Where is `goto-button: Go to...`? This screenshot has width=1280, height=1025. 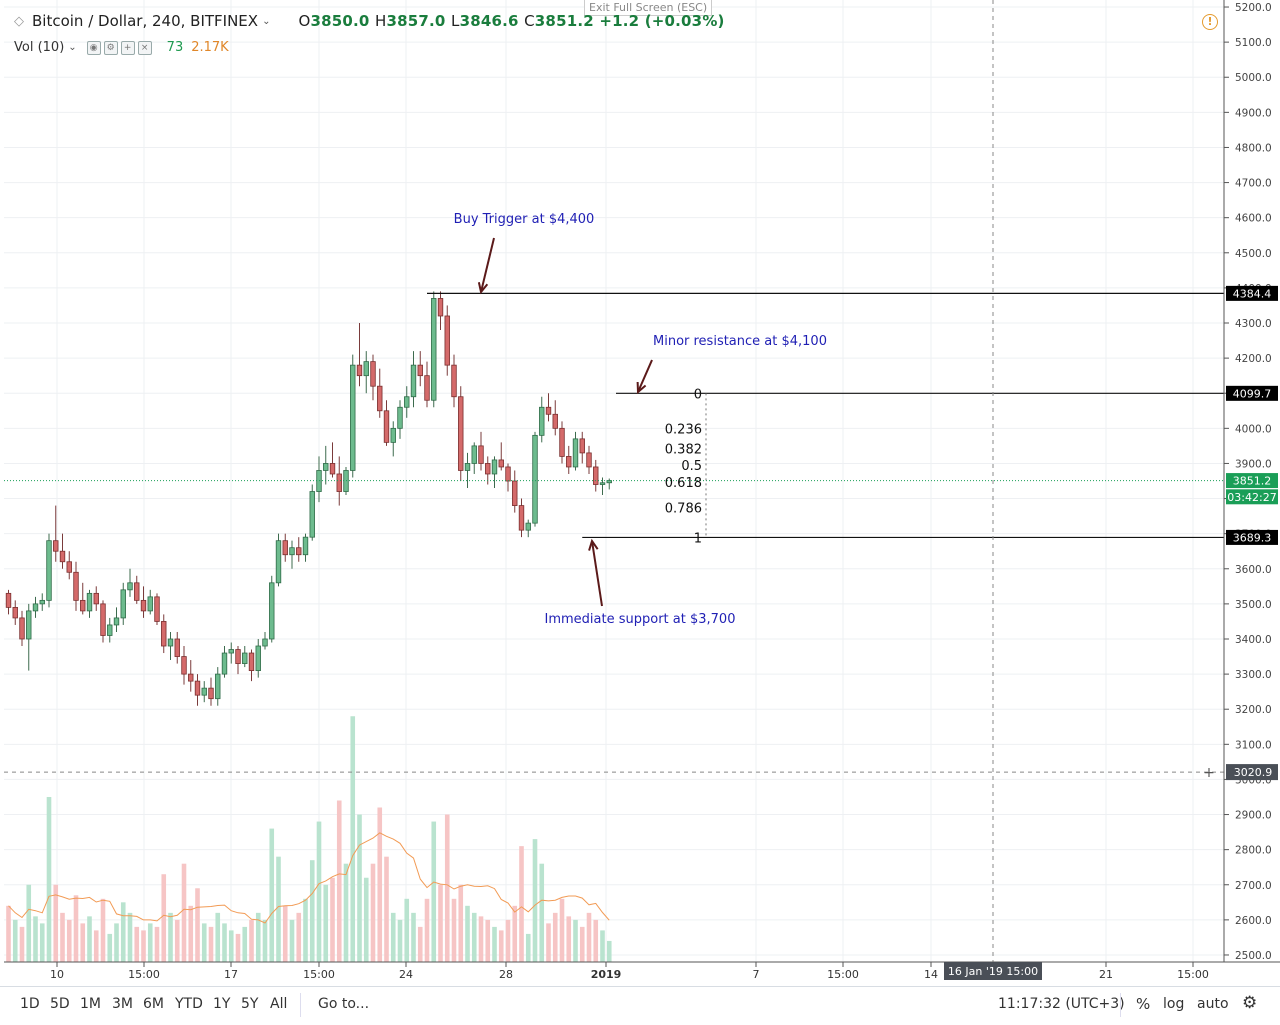 goto-button: Go to... is located at coordinates (344, 1004).